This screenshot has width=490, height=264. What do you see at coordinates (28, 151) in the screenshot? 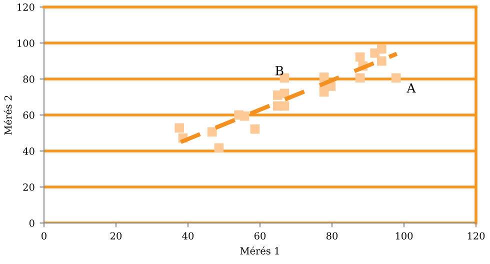
I see `y-tick-label: 40` at bounding box center [28, 151].